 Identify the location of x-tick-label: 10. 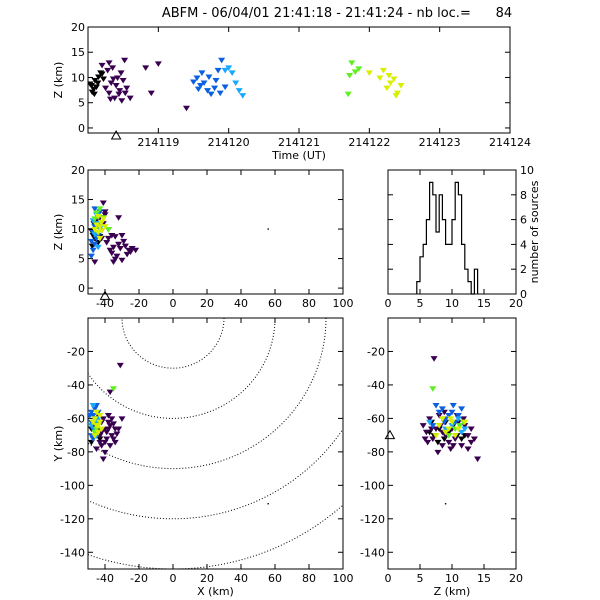
(452, 578).